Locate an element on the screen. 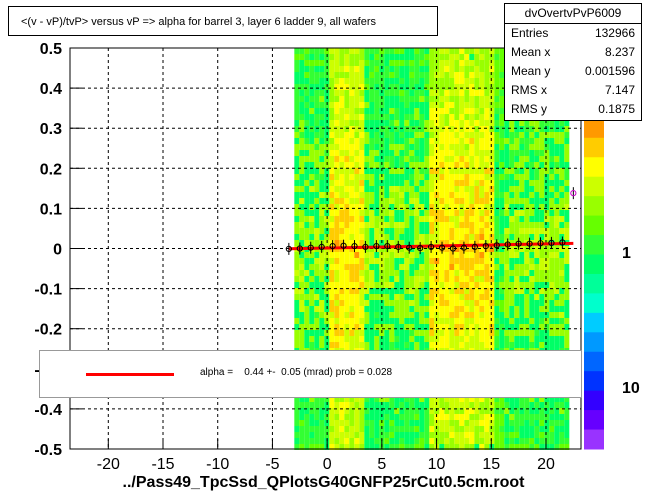  stats-label: RMS y is located at coordinates (529, 109).